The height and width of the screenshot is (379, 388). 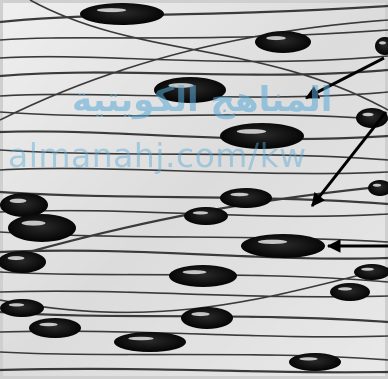 I want to click on arrows, so click(x=346, y=154).